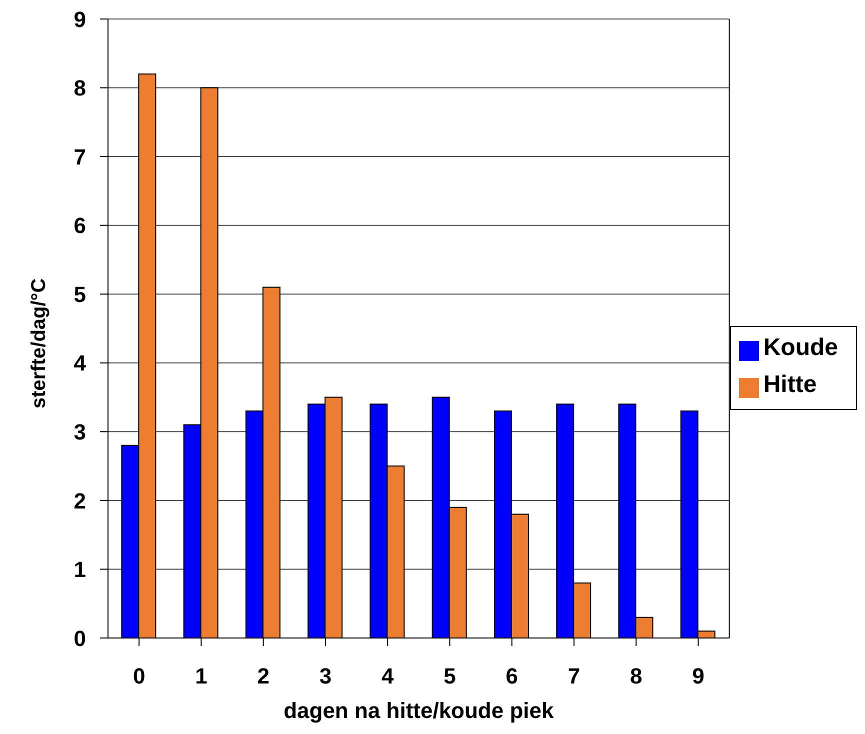 The image size is (865, 734). Describe the element at coordinates (636, 676) in the screenshot. I see `x-tick-label: 8` at that location.